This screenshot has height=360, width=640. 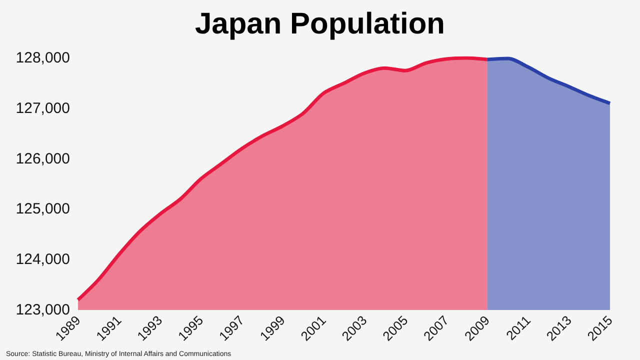 What do you see at coordinates (43, 159) in the screenshot?
I see `y-tick-label: 126,000` at bounding box center [43, 159].